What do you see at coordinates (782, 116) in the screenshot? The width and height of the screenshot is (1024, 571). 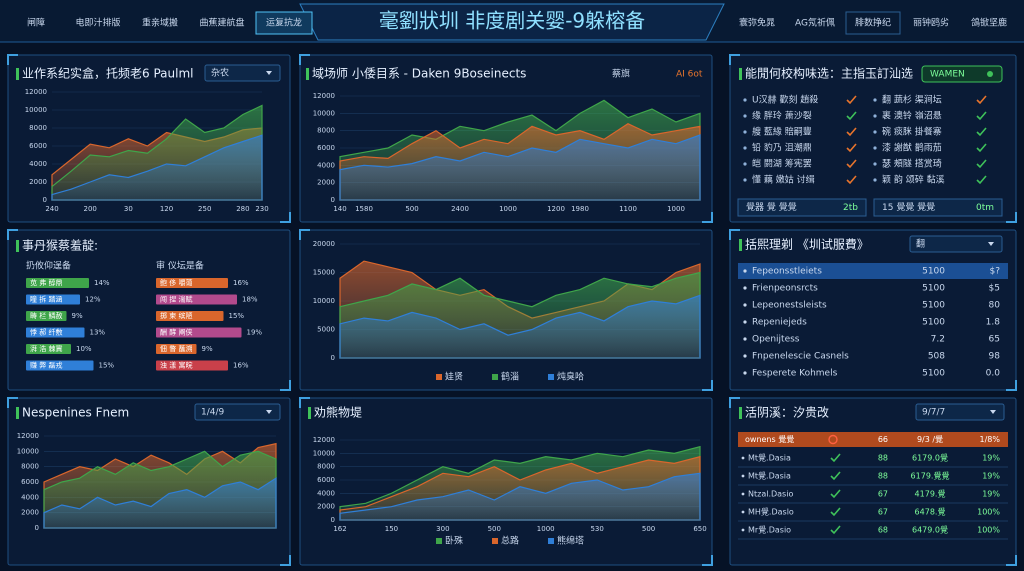 I see `check-item: 缘 胖玲 萧沙裂` at bounding box center [782, 116].